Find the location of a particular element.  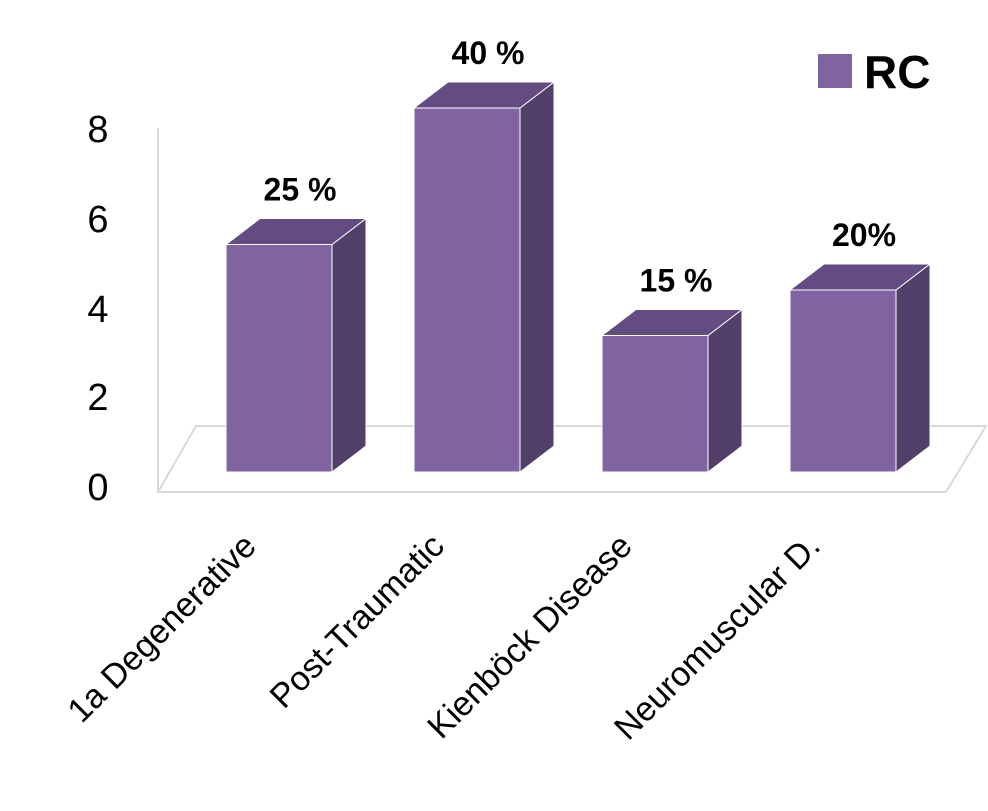

category-label: Kienböck Disease is located at coordinates (529, 636).